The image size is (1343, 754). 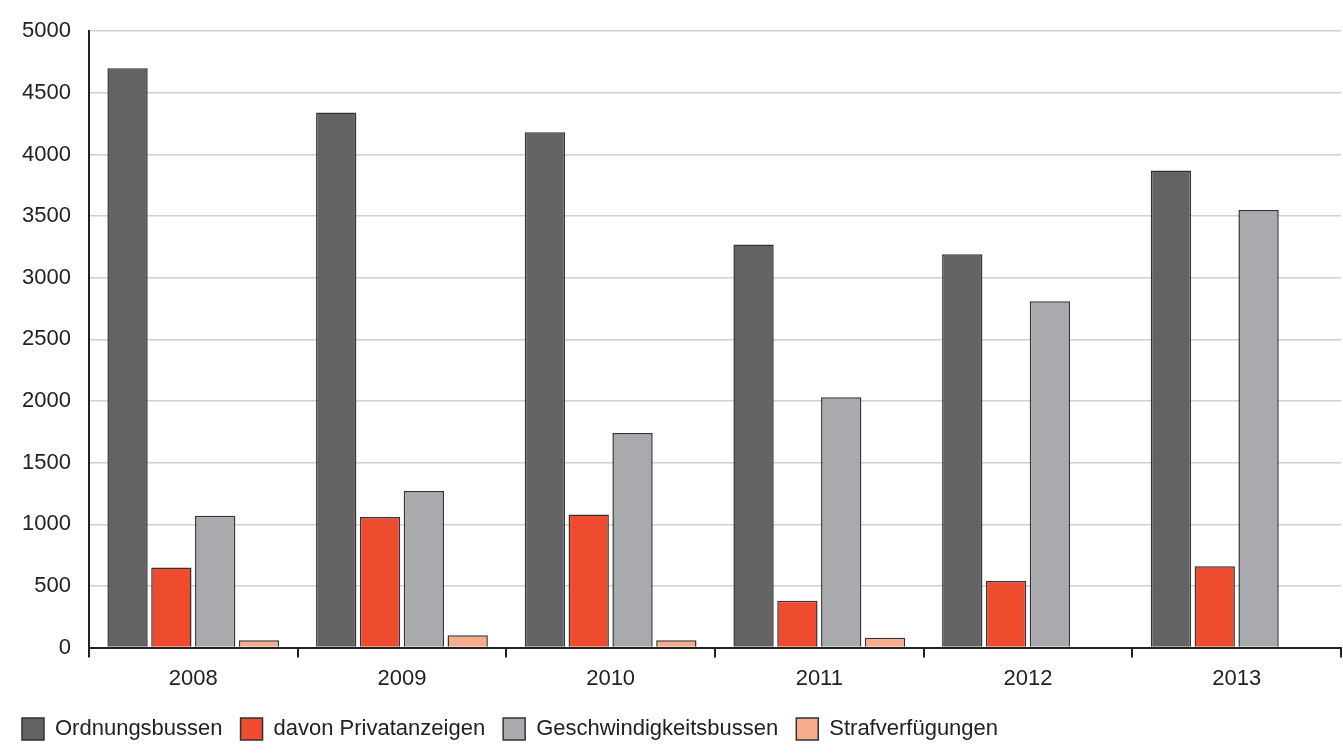 I want to click on y-tick-label: 3500, so click(x=46, y=215).